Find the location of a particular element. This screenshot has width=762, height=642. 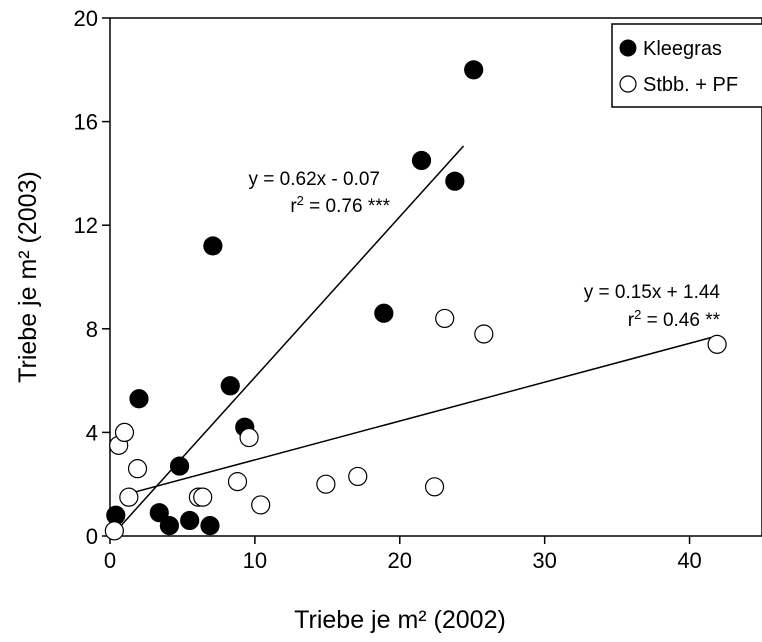

legend-label-kleegras: Kleegras is located at coordinates (682, 49).